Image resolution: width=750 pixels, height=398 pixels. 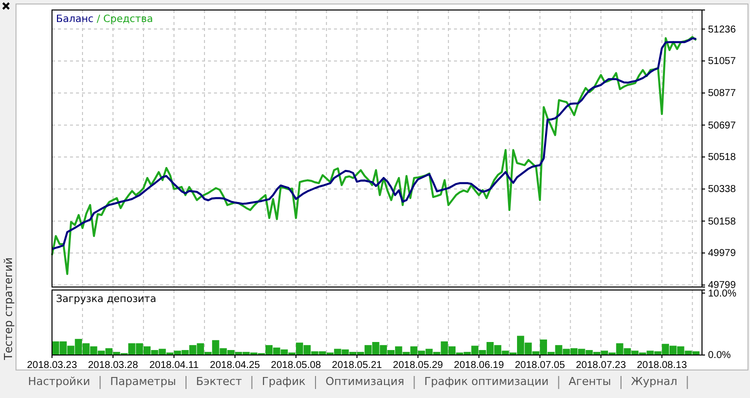 What do you see at coordinates (722, 126) in the screenshot?
I see `y-tick-label: 50697` at bounding box center [722, 126].